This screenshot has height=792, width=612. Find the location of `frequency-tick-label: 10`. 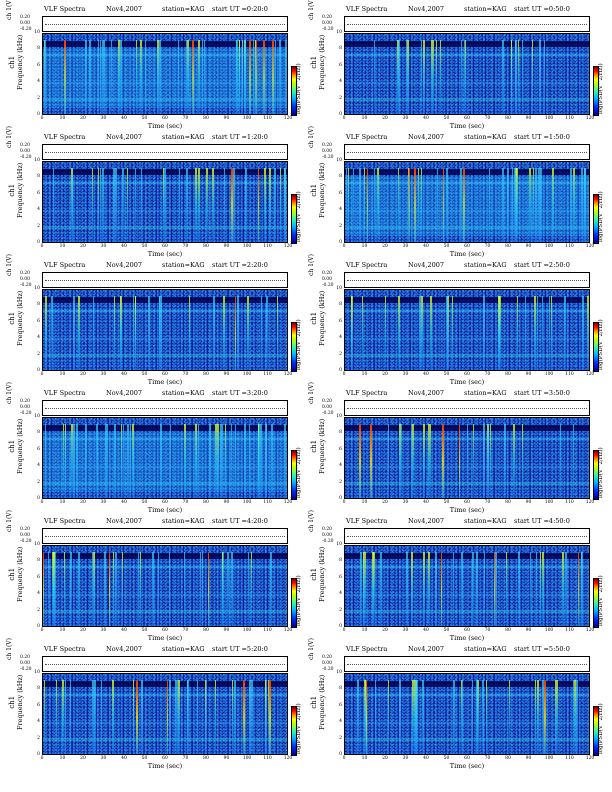

frequency-tick-label: 10 is located at coordinates (339, 672).